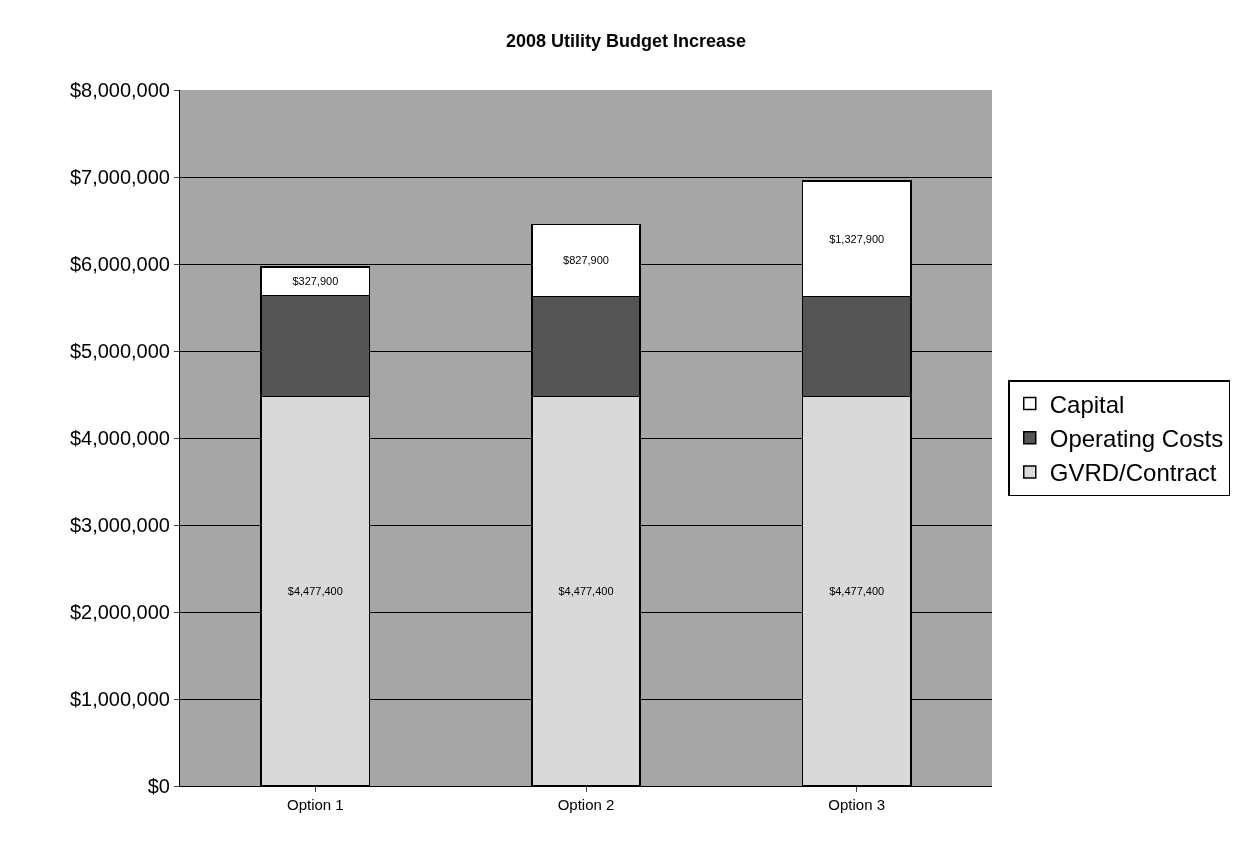 The width and height of the screenshot is (1252, 856). What do you see at coordinates (315, 804) in the screenshot?
I see `x-tick-label: Option 1` at bounding box center [315, 804].